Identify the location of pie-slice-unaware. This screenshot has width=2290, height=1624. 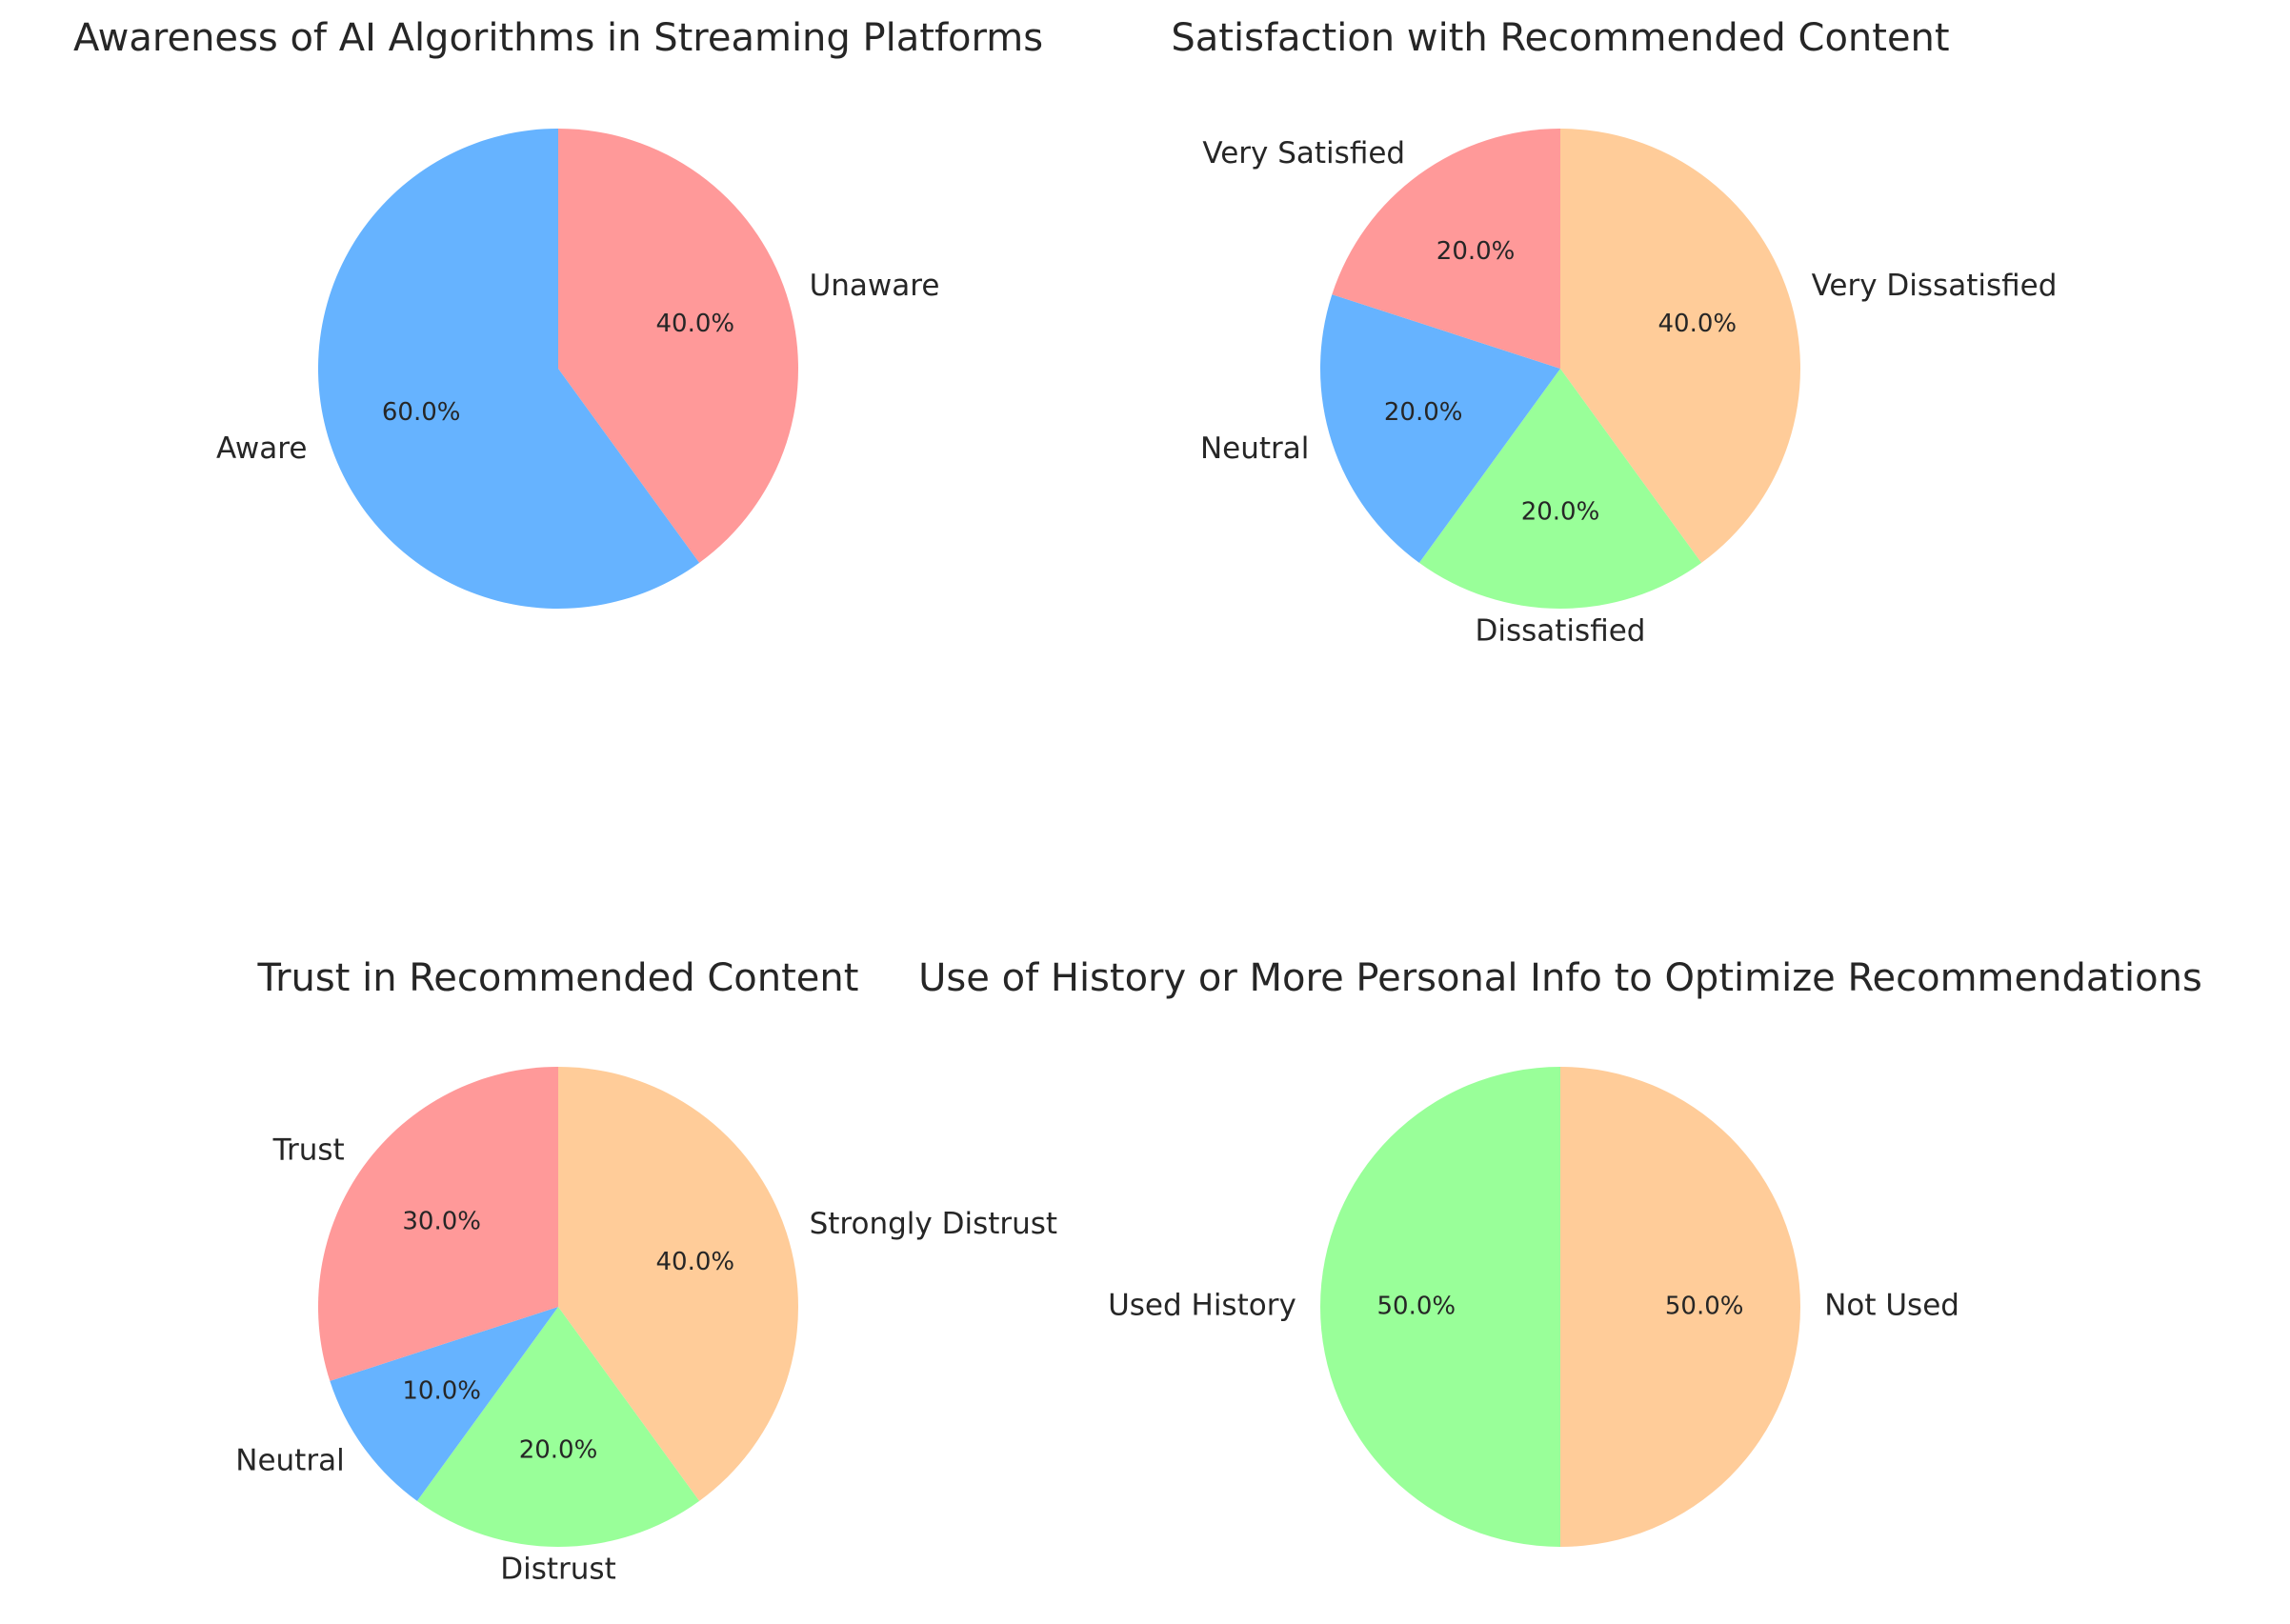
(678, 346).